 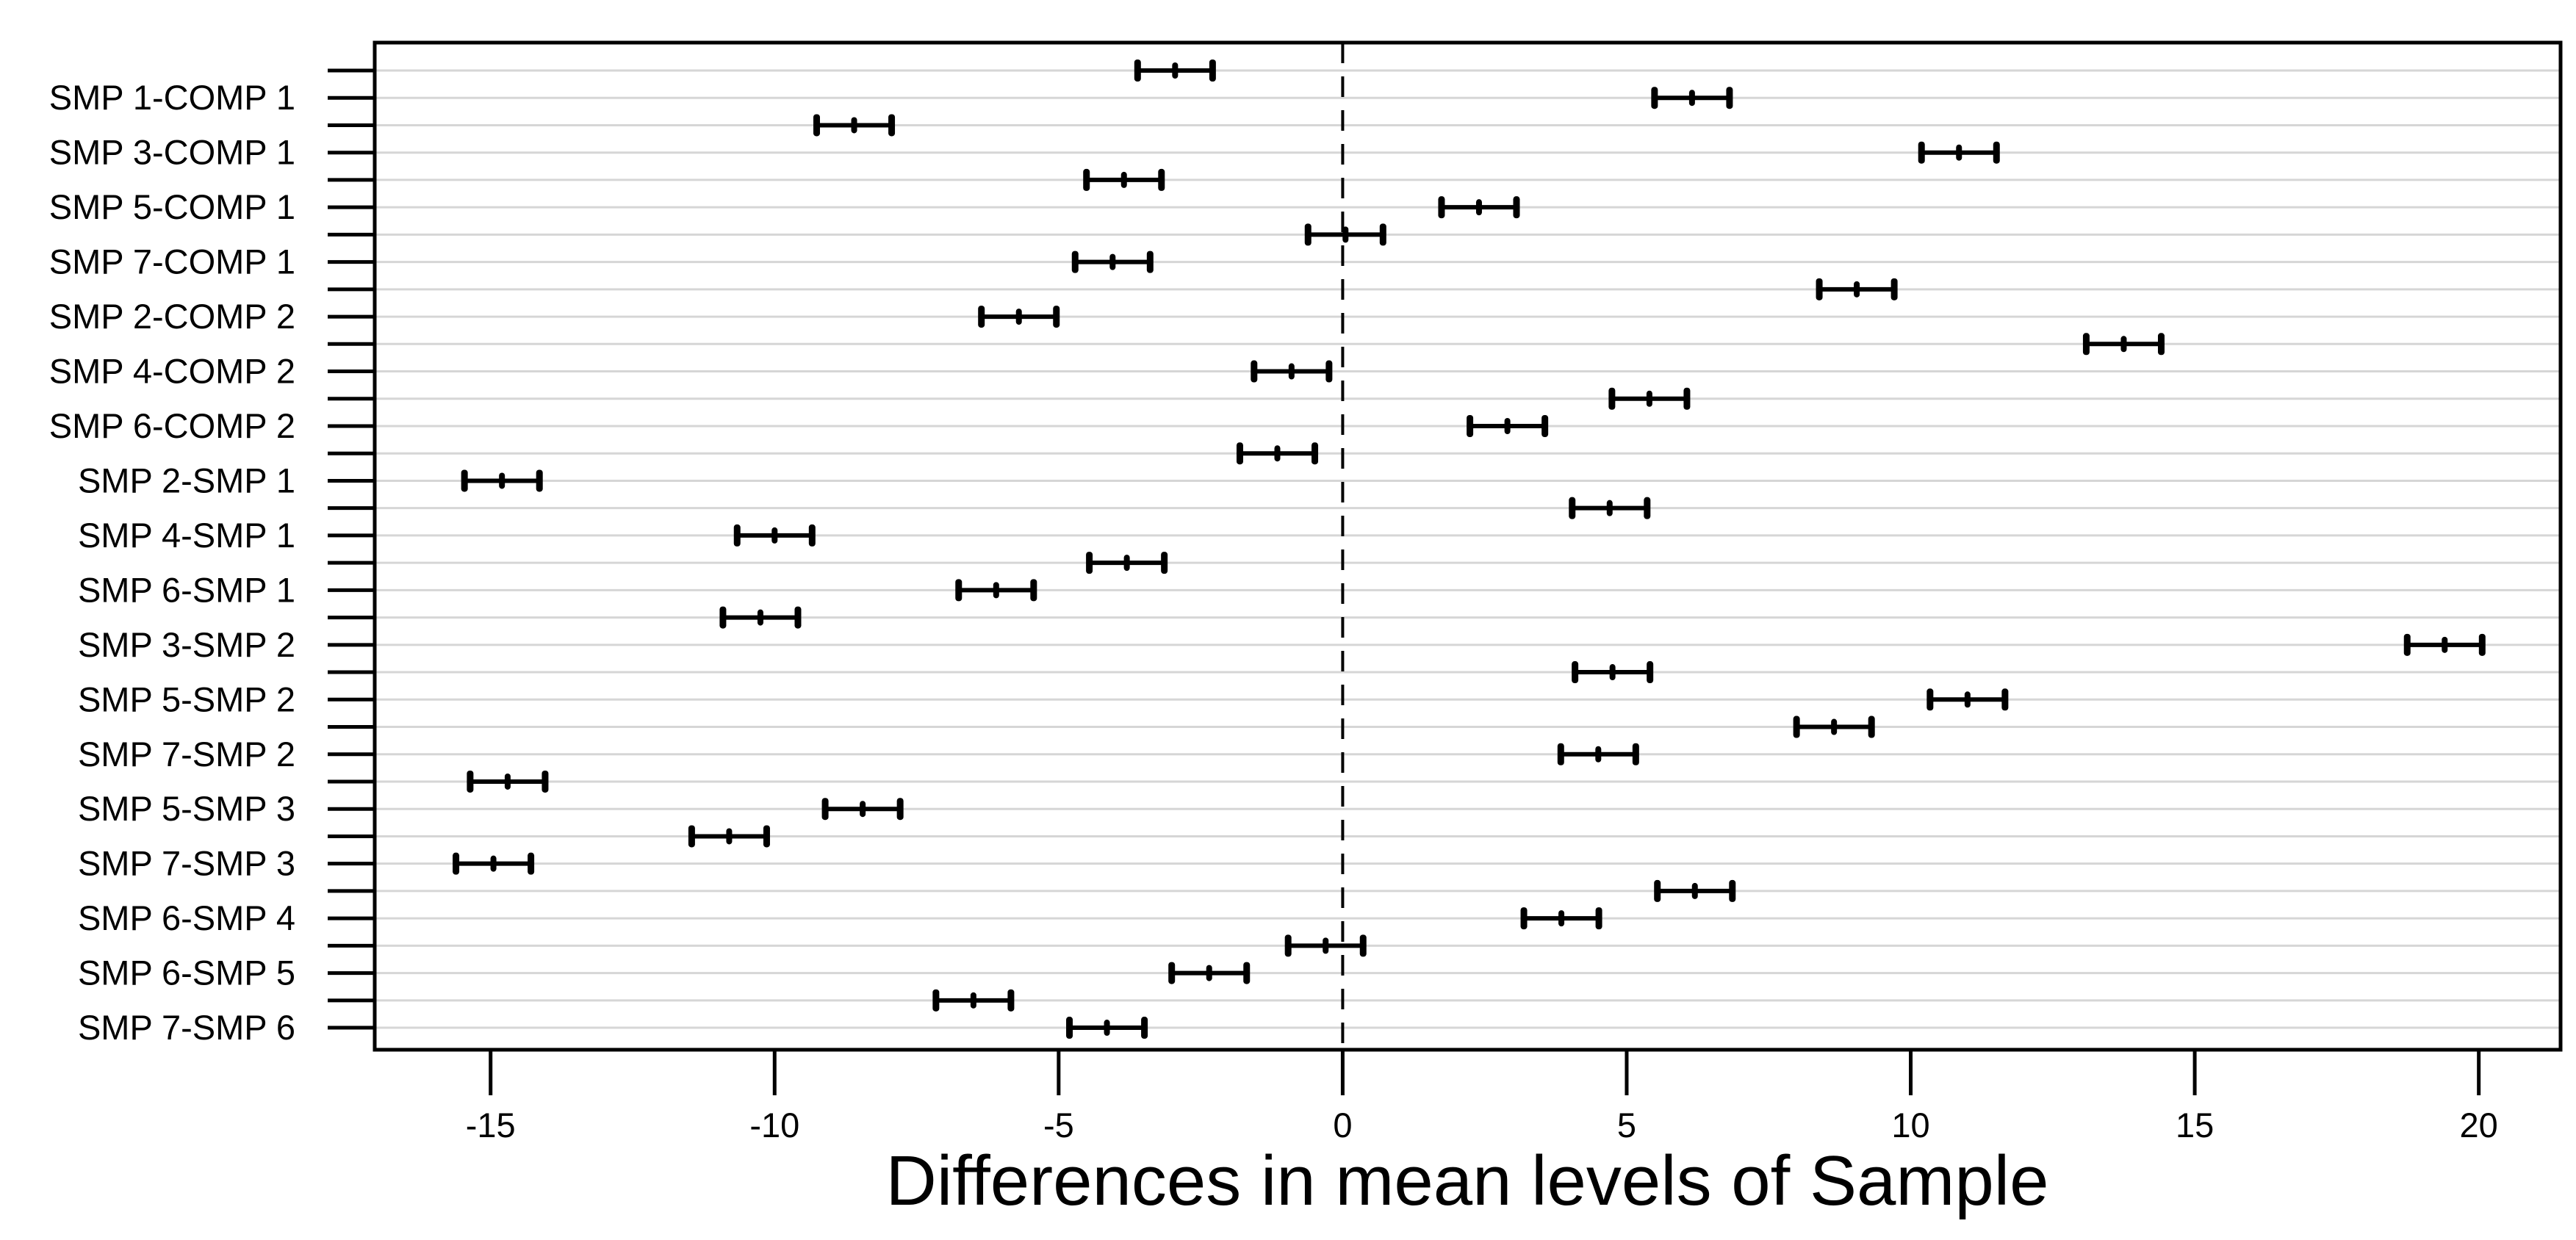 I want to click on y-axis-label: SMP 4-COMP 2, so click(x=172, y=372).